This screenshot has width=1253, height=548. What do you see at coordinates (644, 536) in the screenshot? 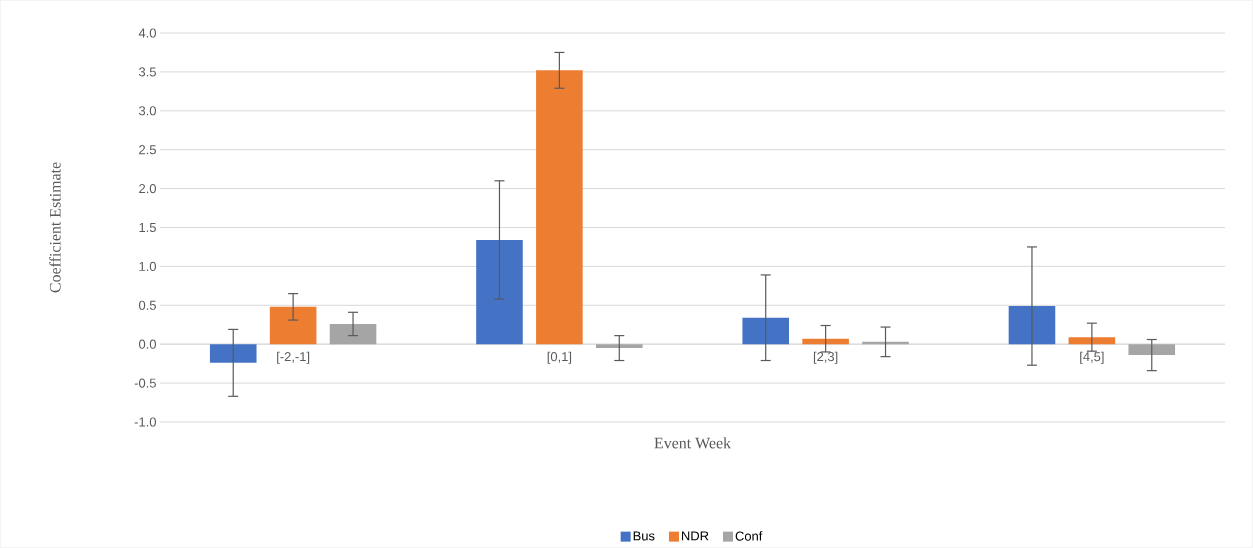
I see `legend-label: Bus` at bounding box center [644, 536].